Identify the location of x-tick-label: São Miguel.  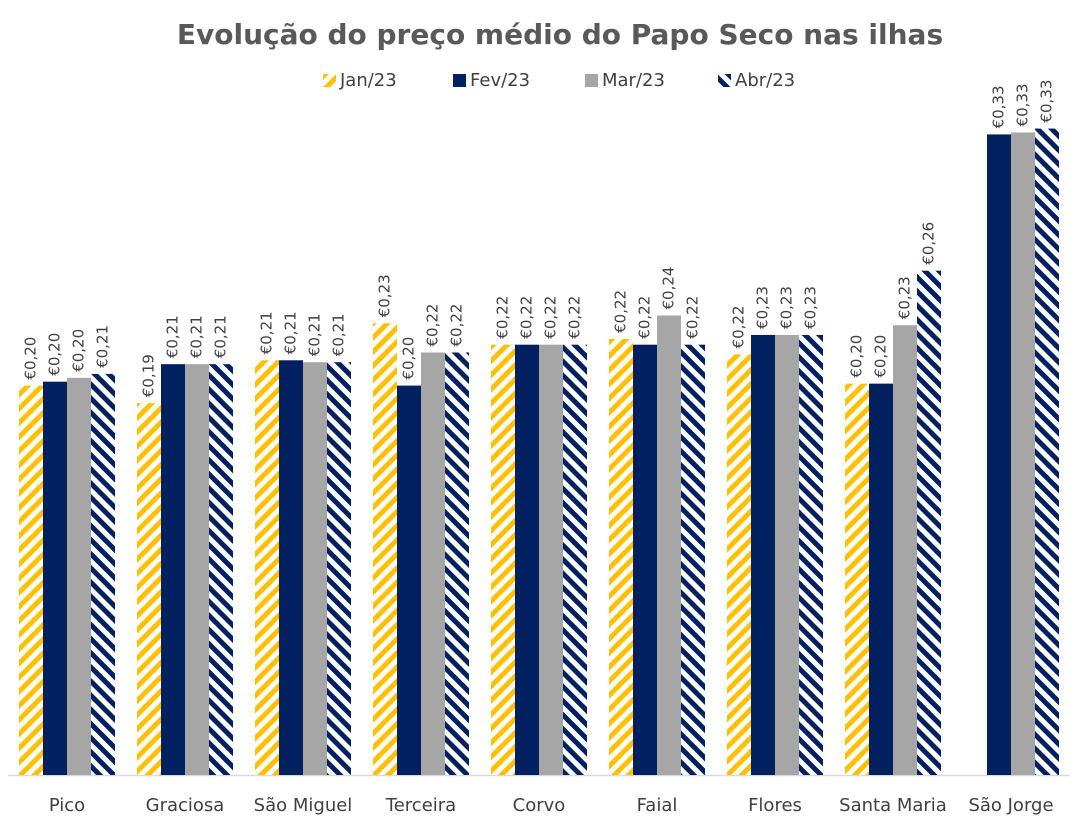
(303, 805).